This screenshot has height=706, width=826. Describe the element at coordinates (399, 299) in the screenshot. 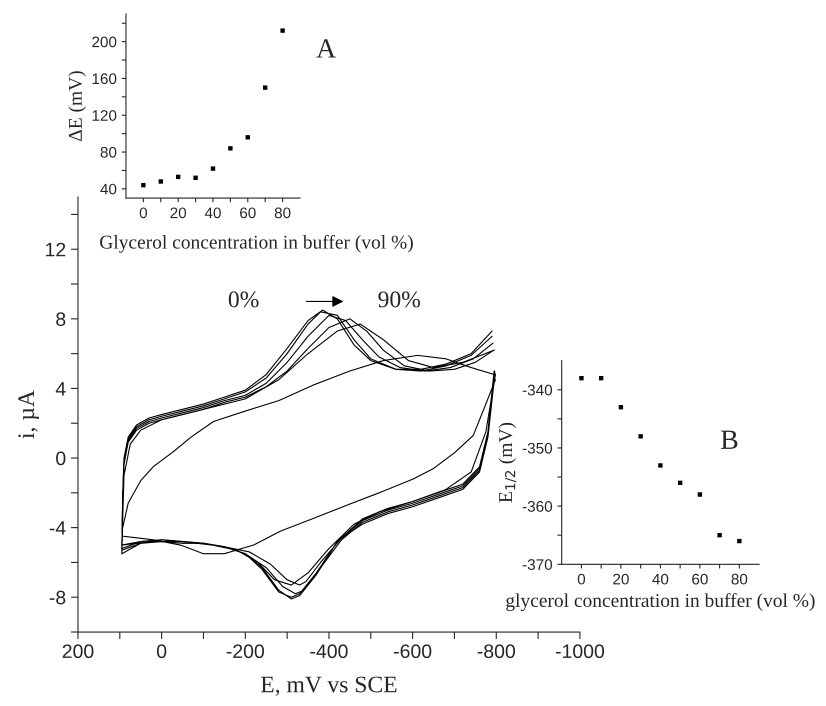

I see `annotation: 90%` at that location.